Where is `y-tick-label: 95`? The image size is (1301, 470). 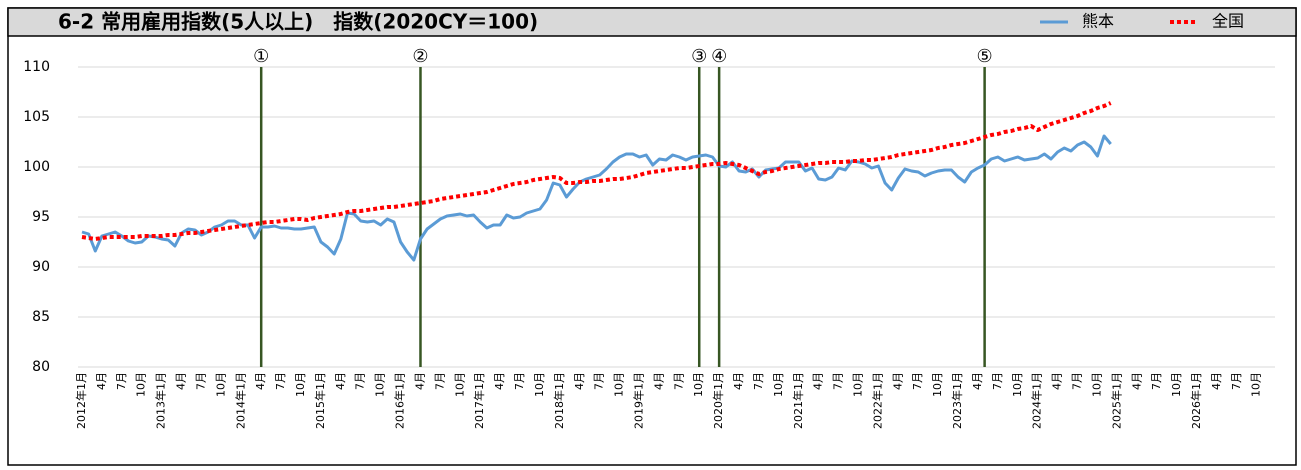 y-tick-label: 95 is located at coordinates (41, 217).